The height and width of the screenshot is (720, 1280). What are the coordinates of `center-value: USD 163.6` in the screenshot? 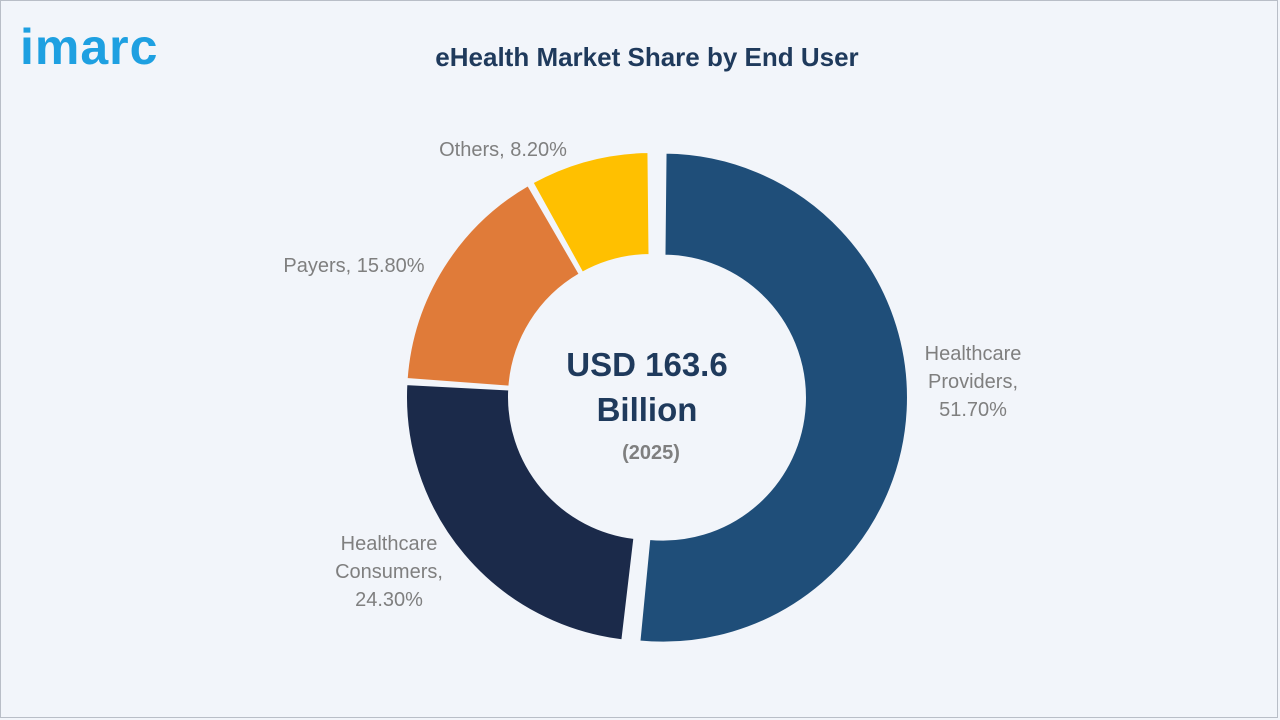 It's located at (646, 364).